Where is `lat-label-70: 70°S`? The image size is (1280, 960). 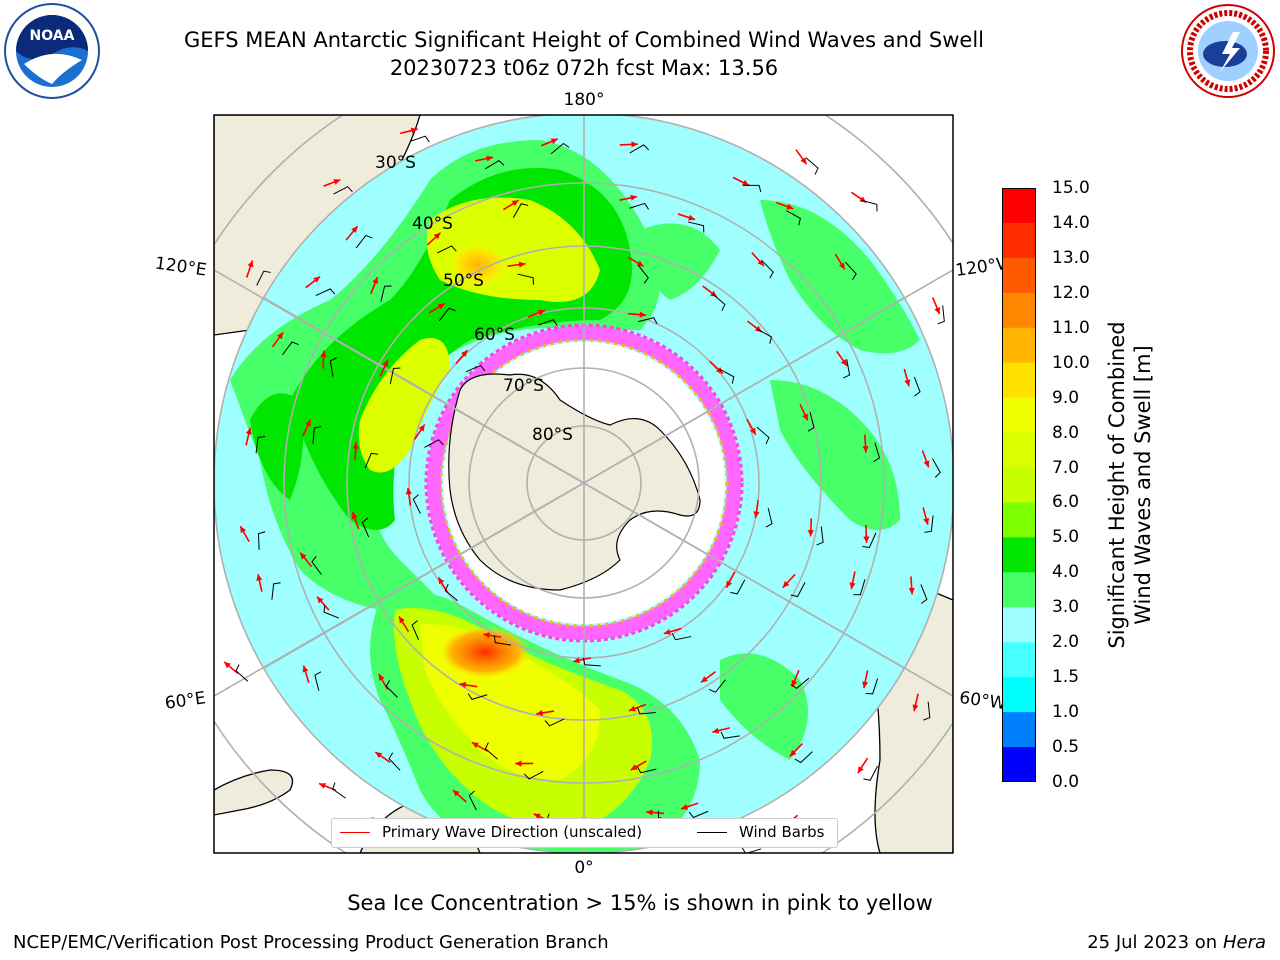
lat-label-70: 70°S is located at coordinates (523, 386).